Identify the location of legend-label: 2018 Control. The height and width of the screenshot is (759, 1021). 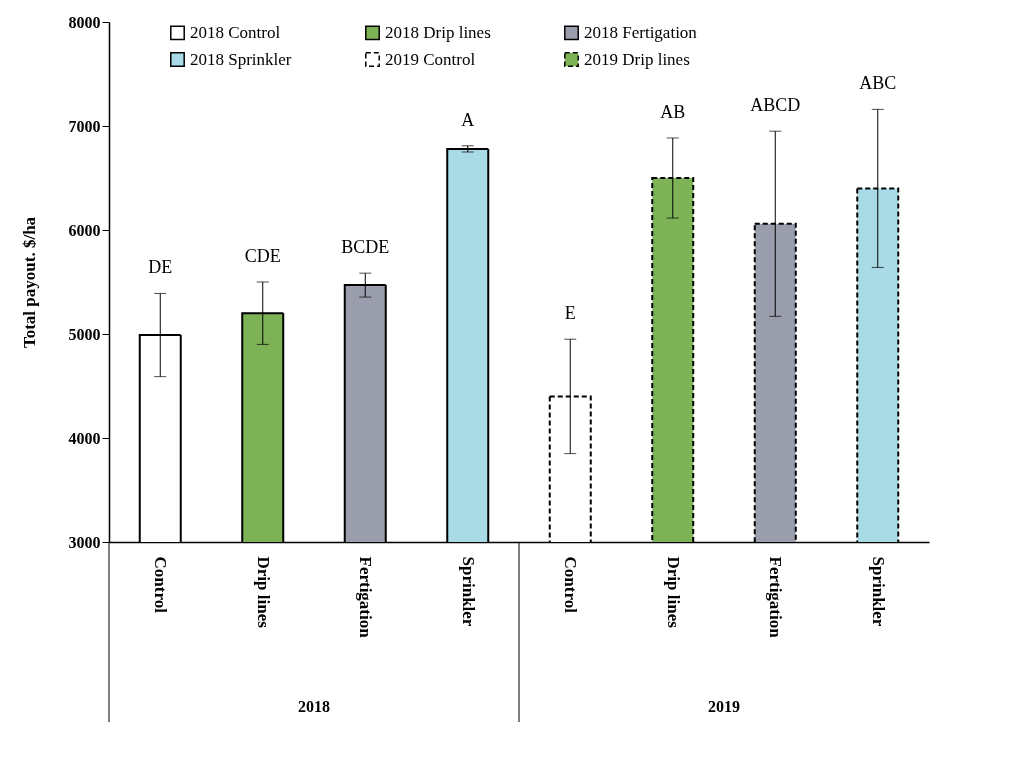
(235, 32).